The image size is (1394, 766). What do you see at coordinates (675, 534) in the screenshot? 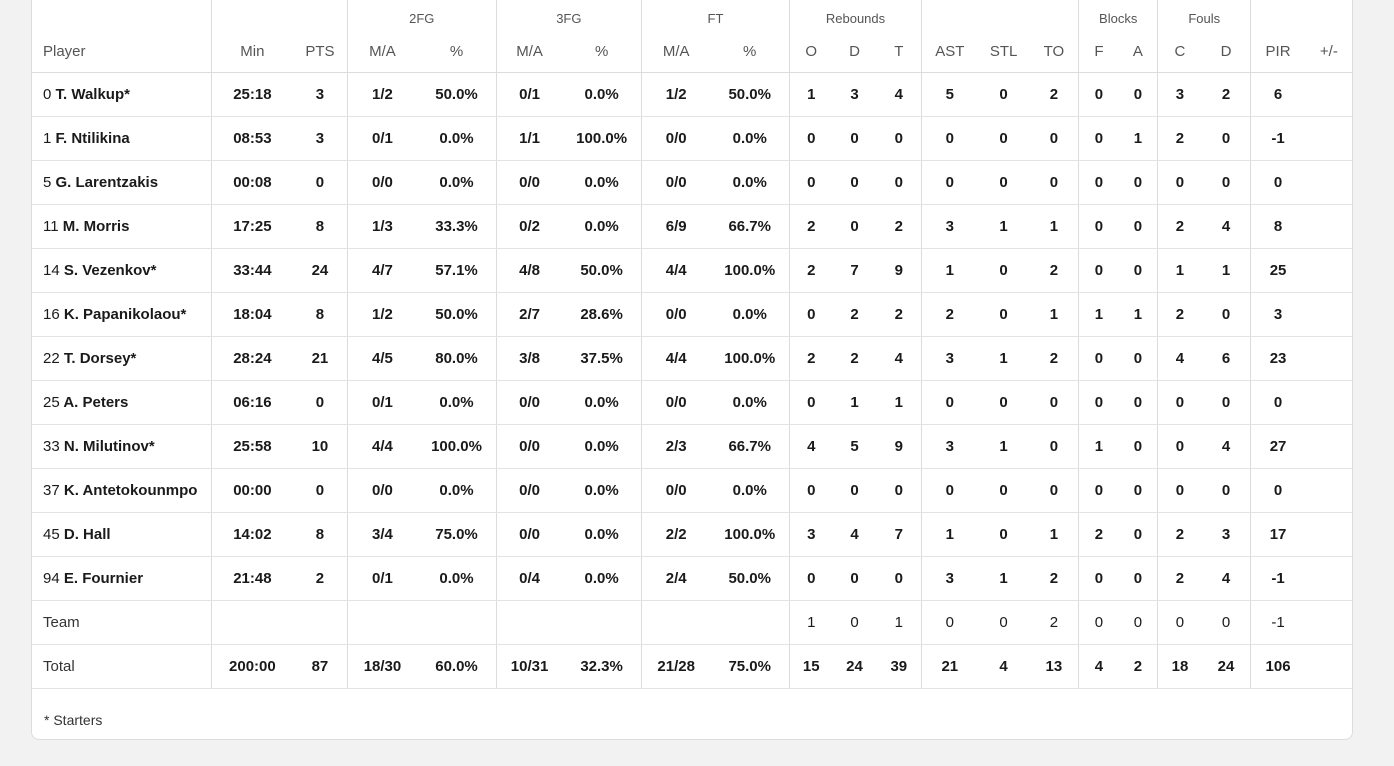
I see `stat-ft: 2/2` at bounding box center [675, 534].